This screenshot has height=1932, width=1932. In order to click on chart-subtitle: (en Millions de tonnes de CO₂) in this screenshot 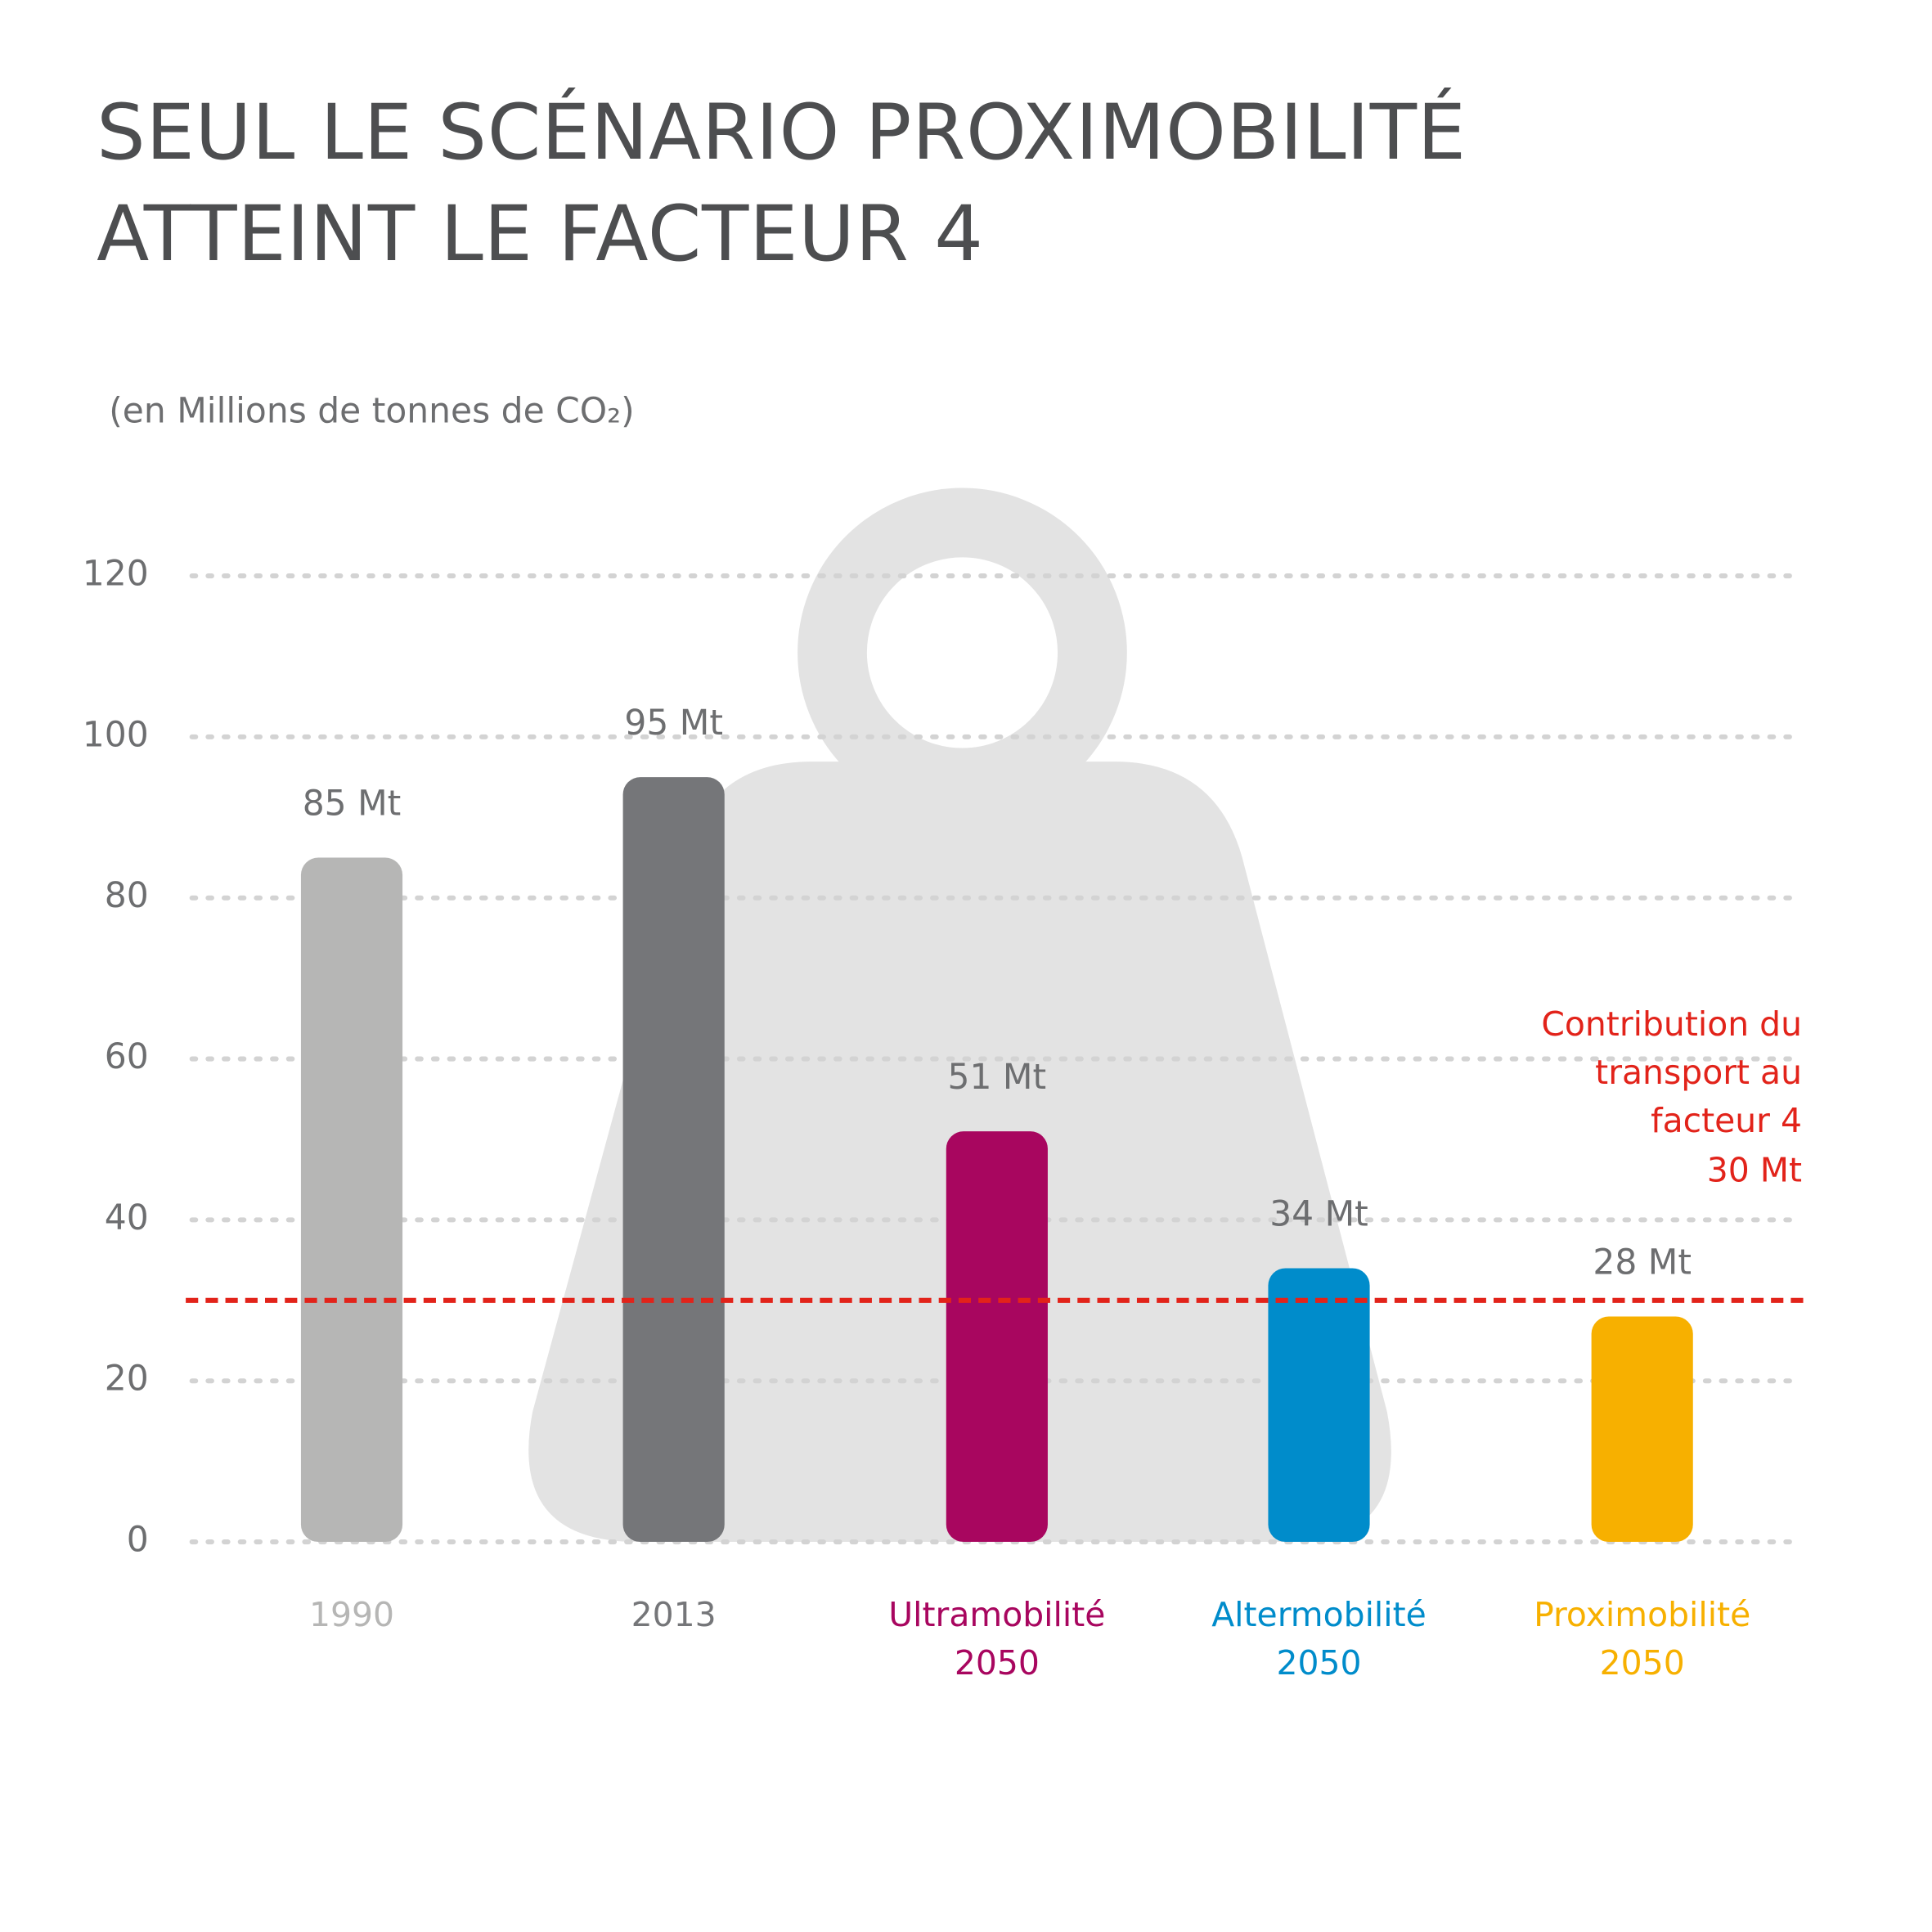, I will do `click(372, 410)`.